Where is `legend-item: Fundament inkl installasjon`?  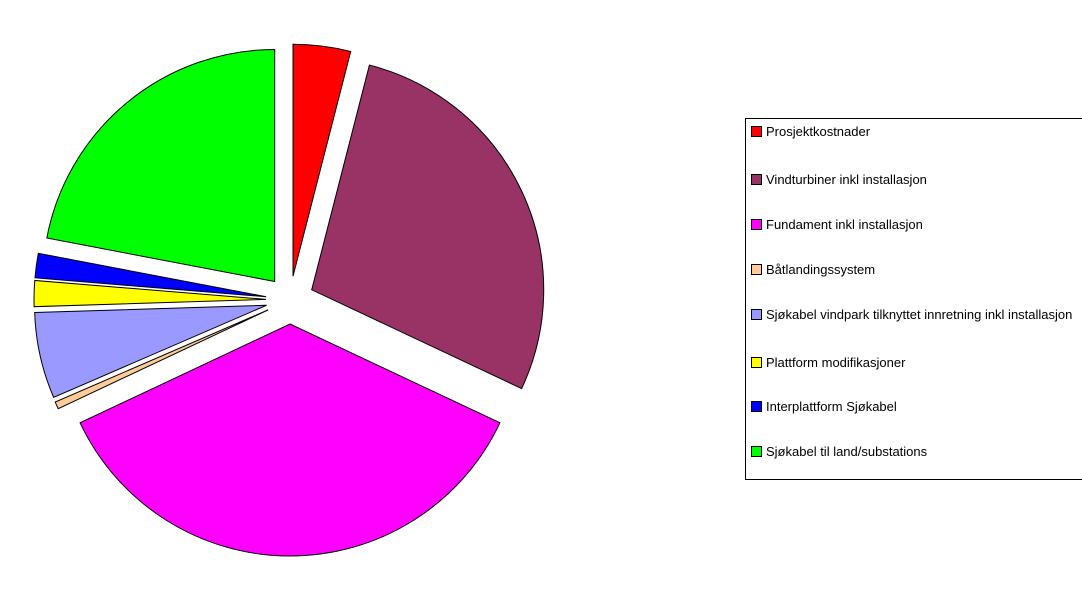 legend-item: Fundament inkl installasjon is located at coordinates (916, 224).